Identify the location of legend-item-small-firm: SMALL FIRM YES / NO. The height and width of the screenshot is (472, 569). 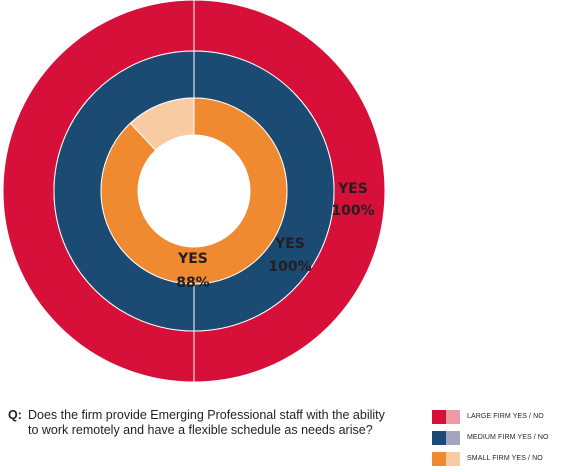
(500, 458).